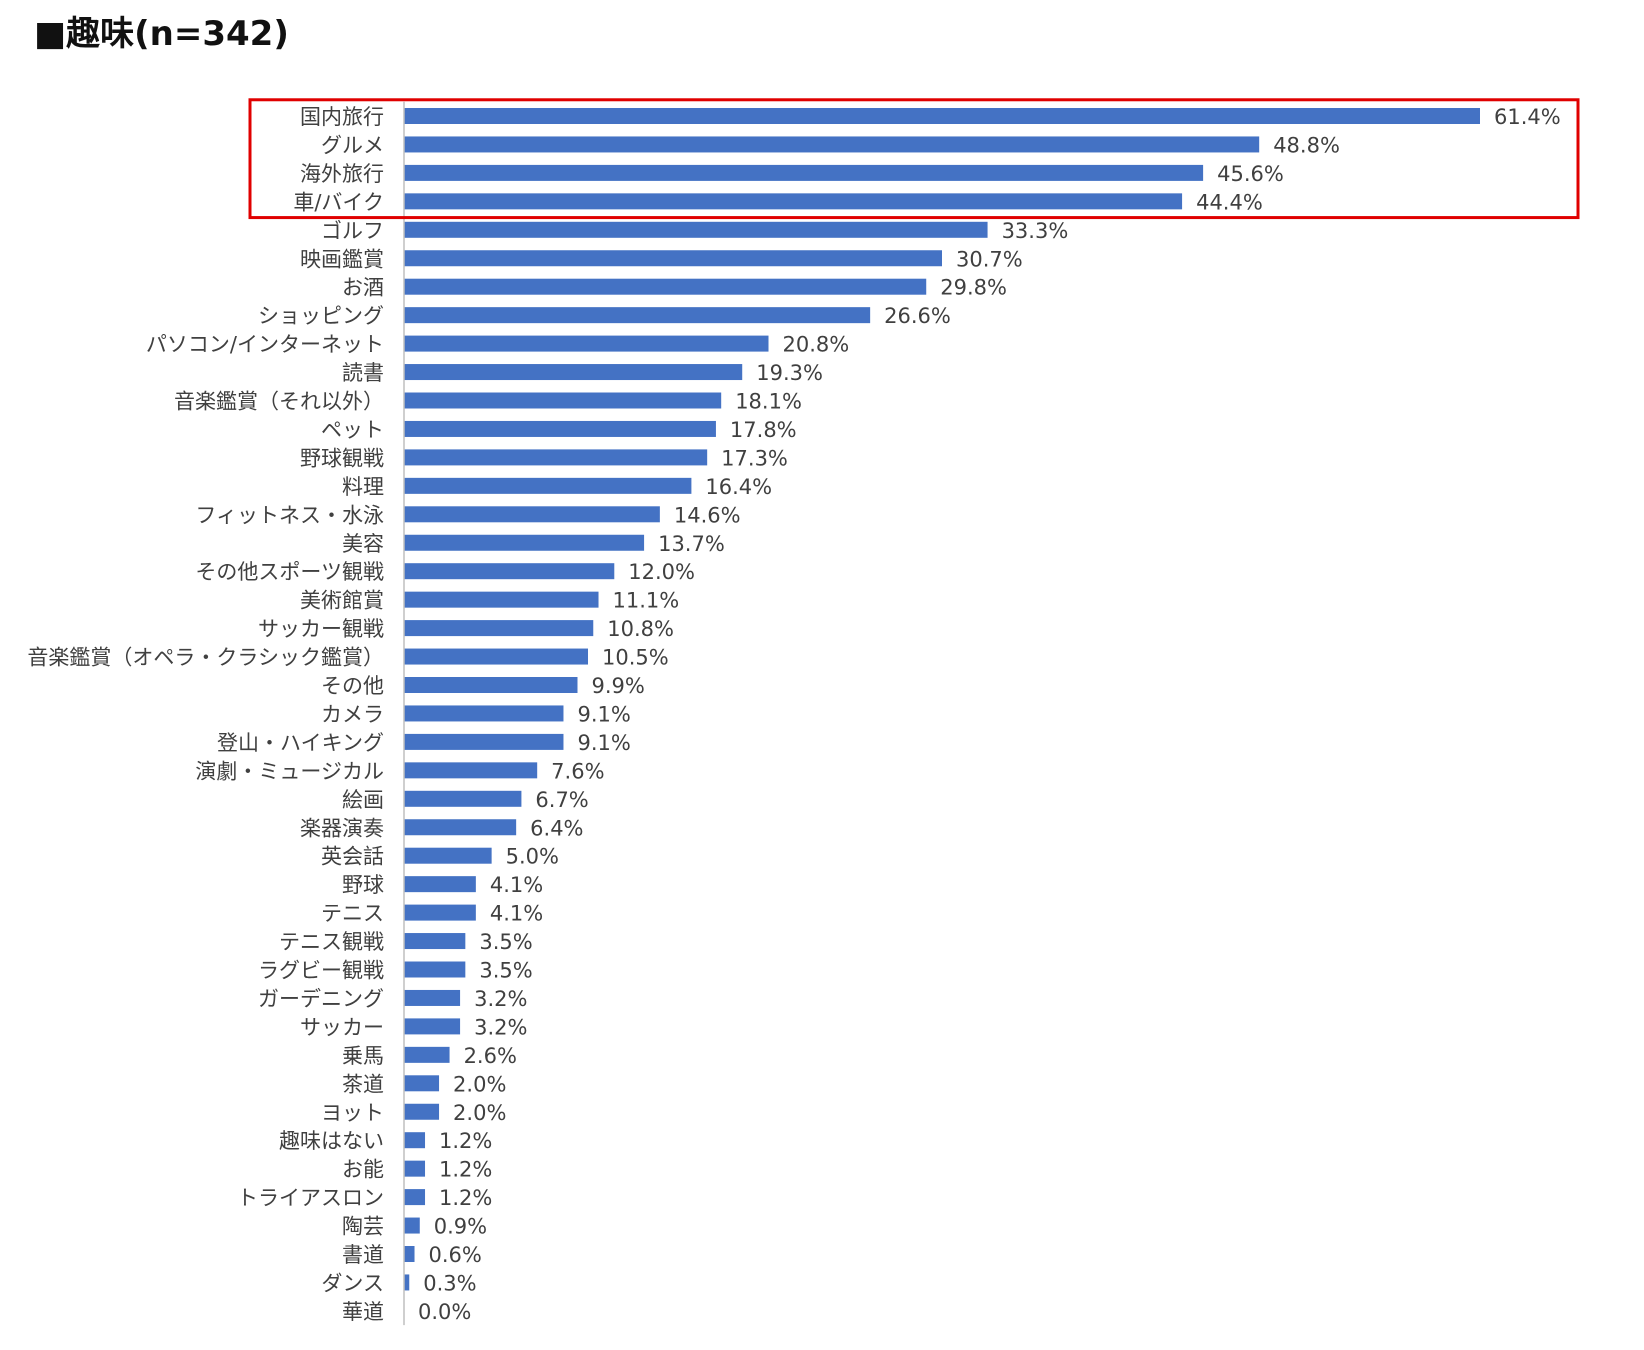 This screenshot has height=1350, width=1644. I want to click on value-label: 5.0%, so click(532, 857).